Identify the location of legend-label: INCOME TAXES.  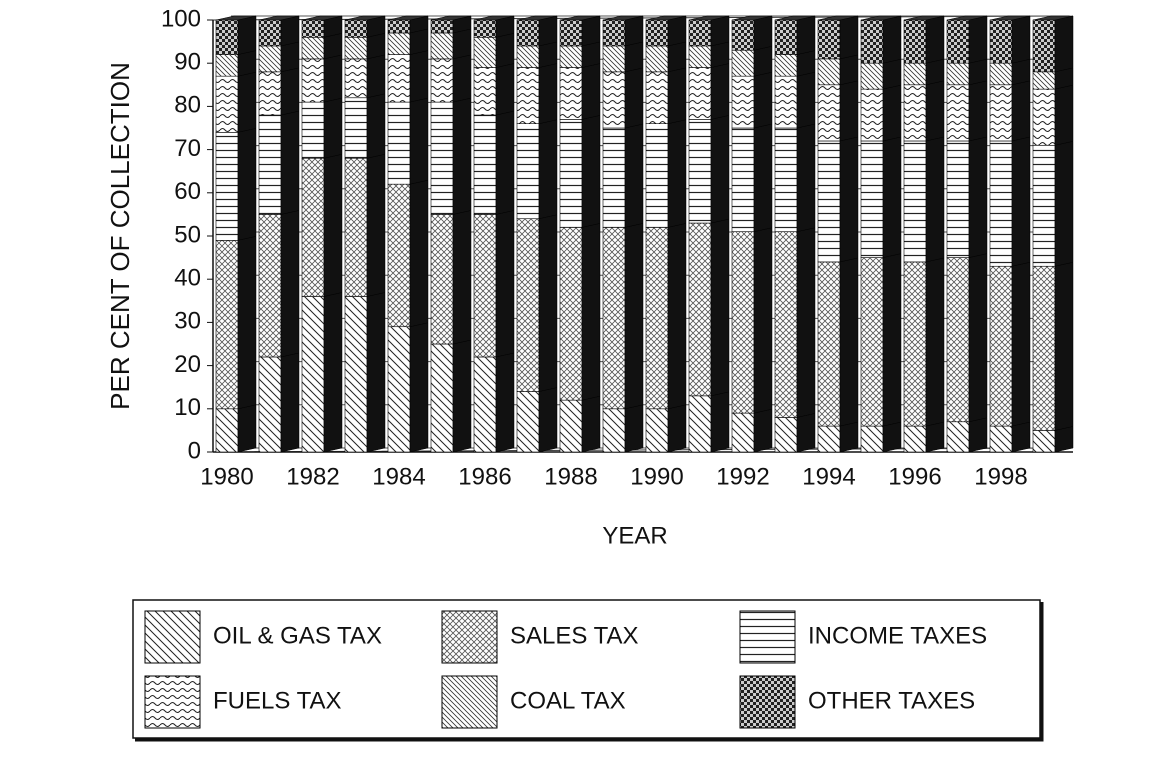
(897, 635).